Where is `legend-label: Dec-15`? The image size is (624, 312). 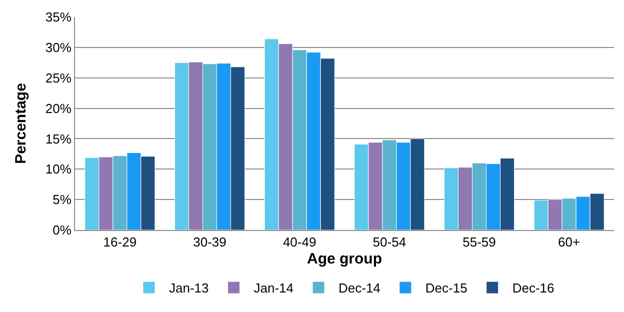 legend-label: Dec-15 is located at coordinates (446, 288).